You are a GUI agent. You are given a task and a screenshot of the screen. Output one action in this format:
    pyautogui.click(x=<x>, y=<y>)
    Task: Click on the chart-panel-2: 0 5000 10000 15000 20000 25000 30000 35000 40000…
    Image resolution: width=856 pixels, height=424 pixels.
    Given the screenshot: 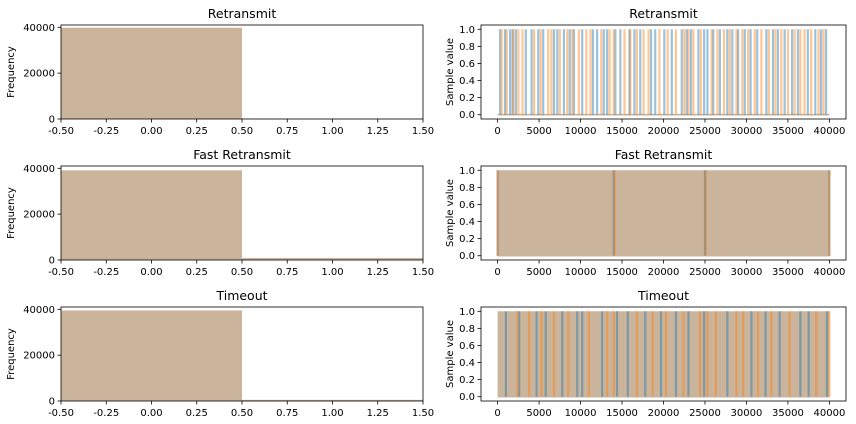 What is the action you would take?
    pyautogui.click(x=646, y=71)
    